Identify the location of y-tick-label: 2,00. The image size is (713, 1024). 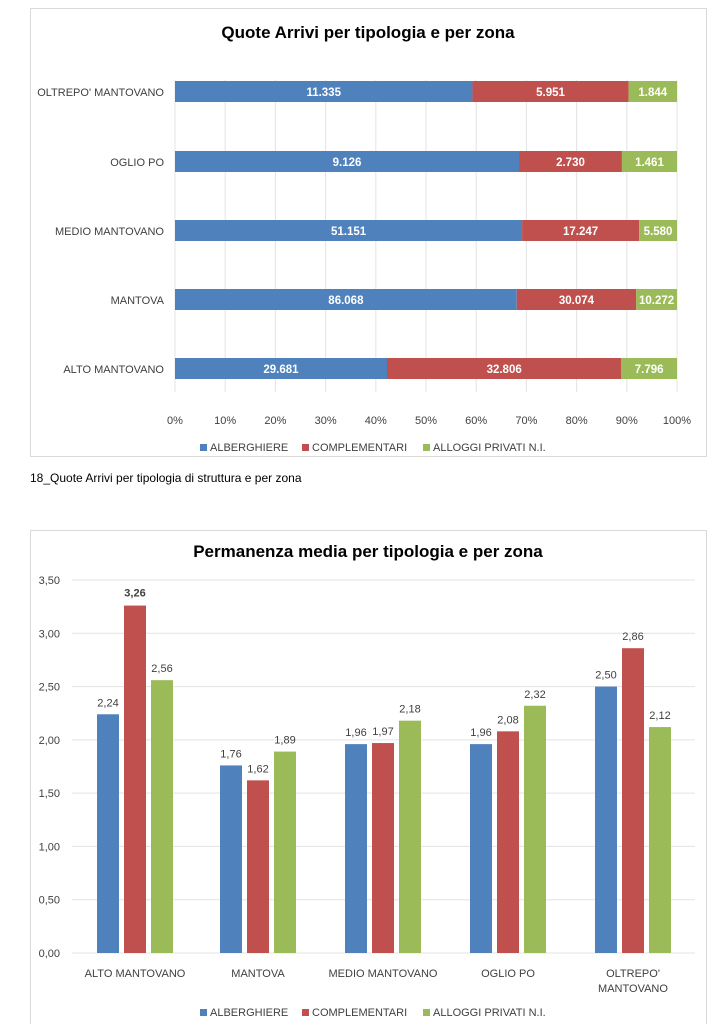
(49, 741).